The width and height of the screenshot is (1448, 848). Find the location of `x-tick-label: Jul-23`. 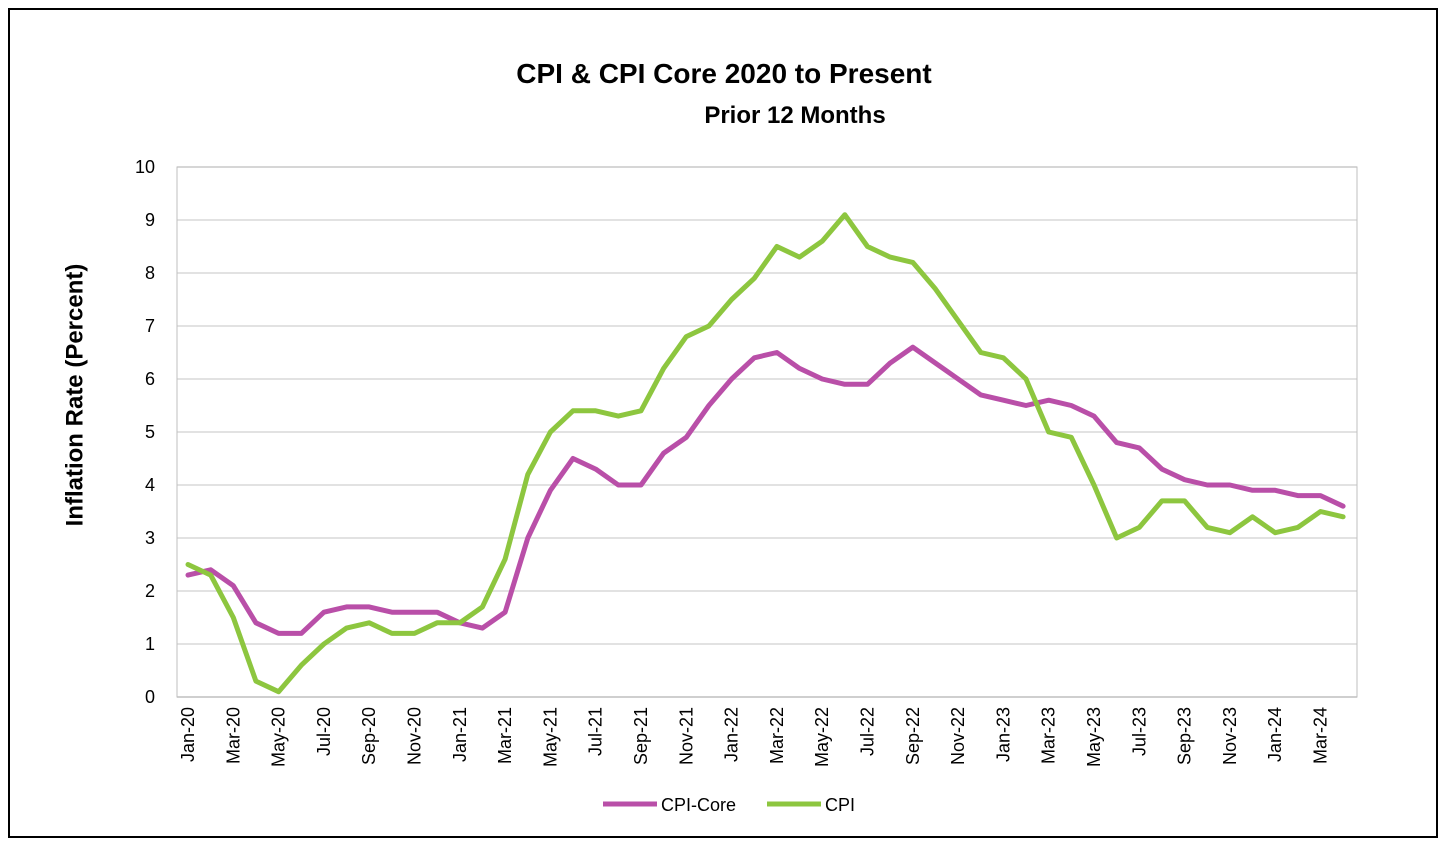

x-tick-label: Jul-23 is located at coordinates (1139, 731).